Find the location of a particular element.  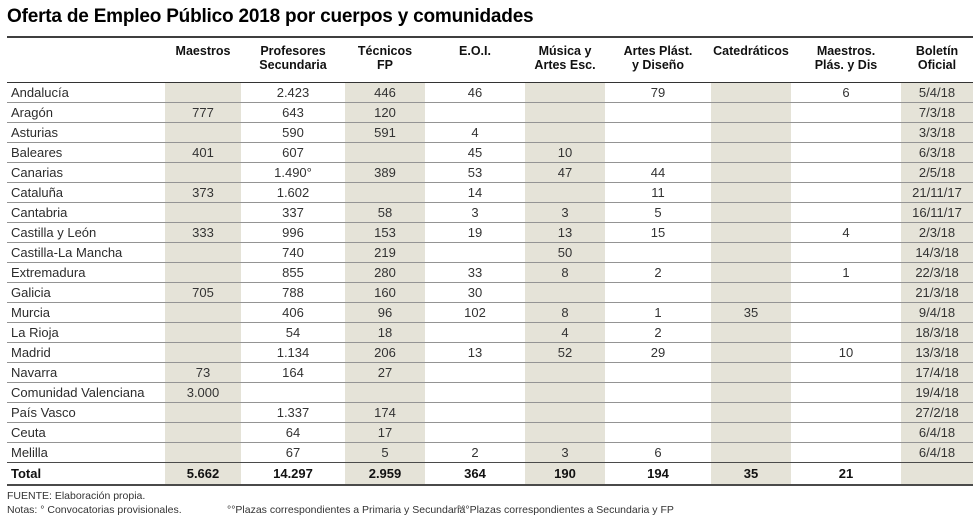

table-cell: 21/11/17 is located at coordinates (937, 192).